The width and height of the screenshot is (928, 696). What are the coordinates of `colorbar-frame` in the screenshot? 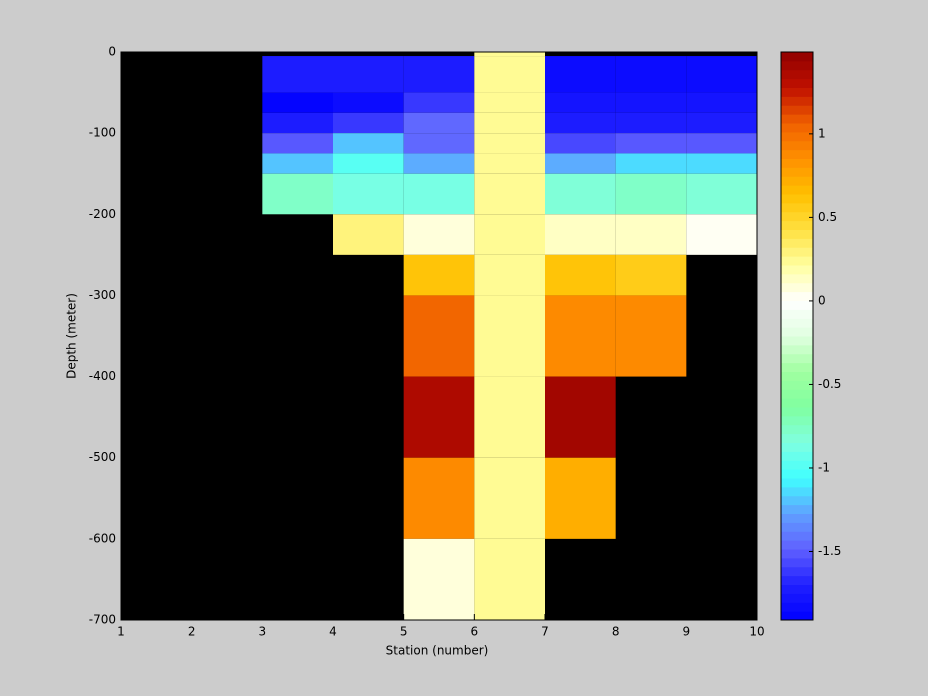 It's located at (797, 336).